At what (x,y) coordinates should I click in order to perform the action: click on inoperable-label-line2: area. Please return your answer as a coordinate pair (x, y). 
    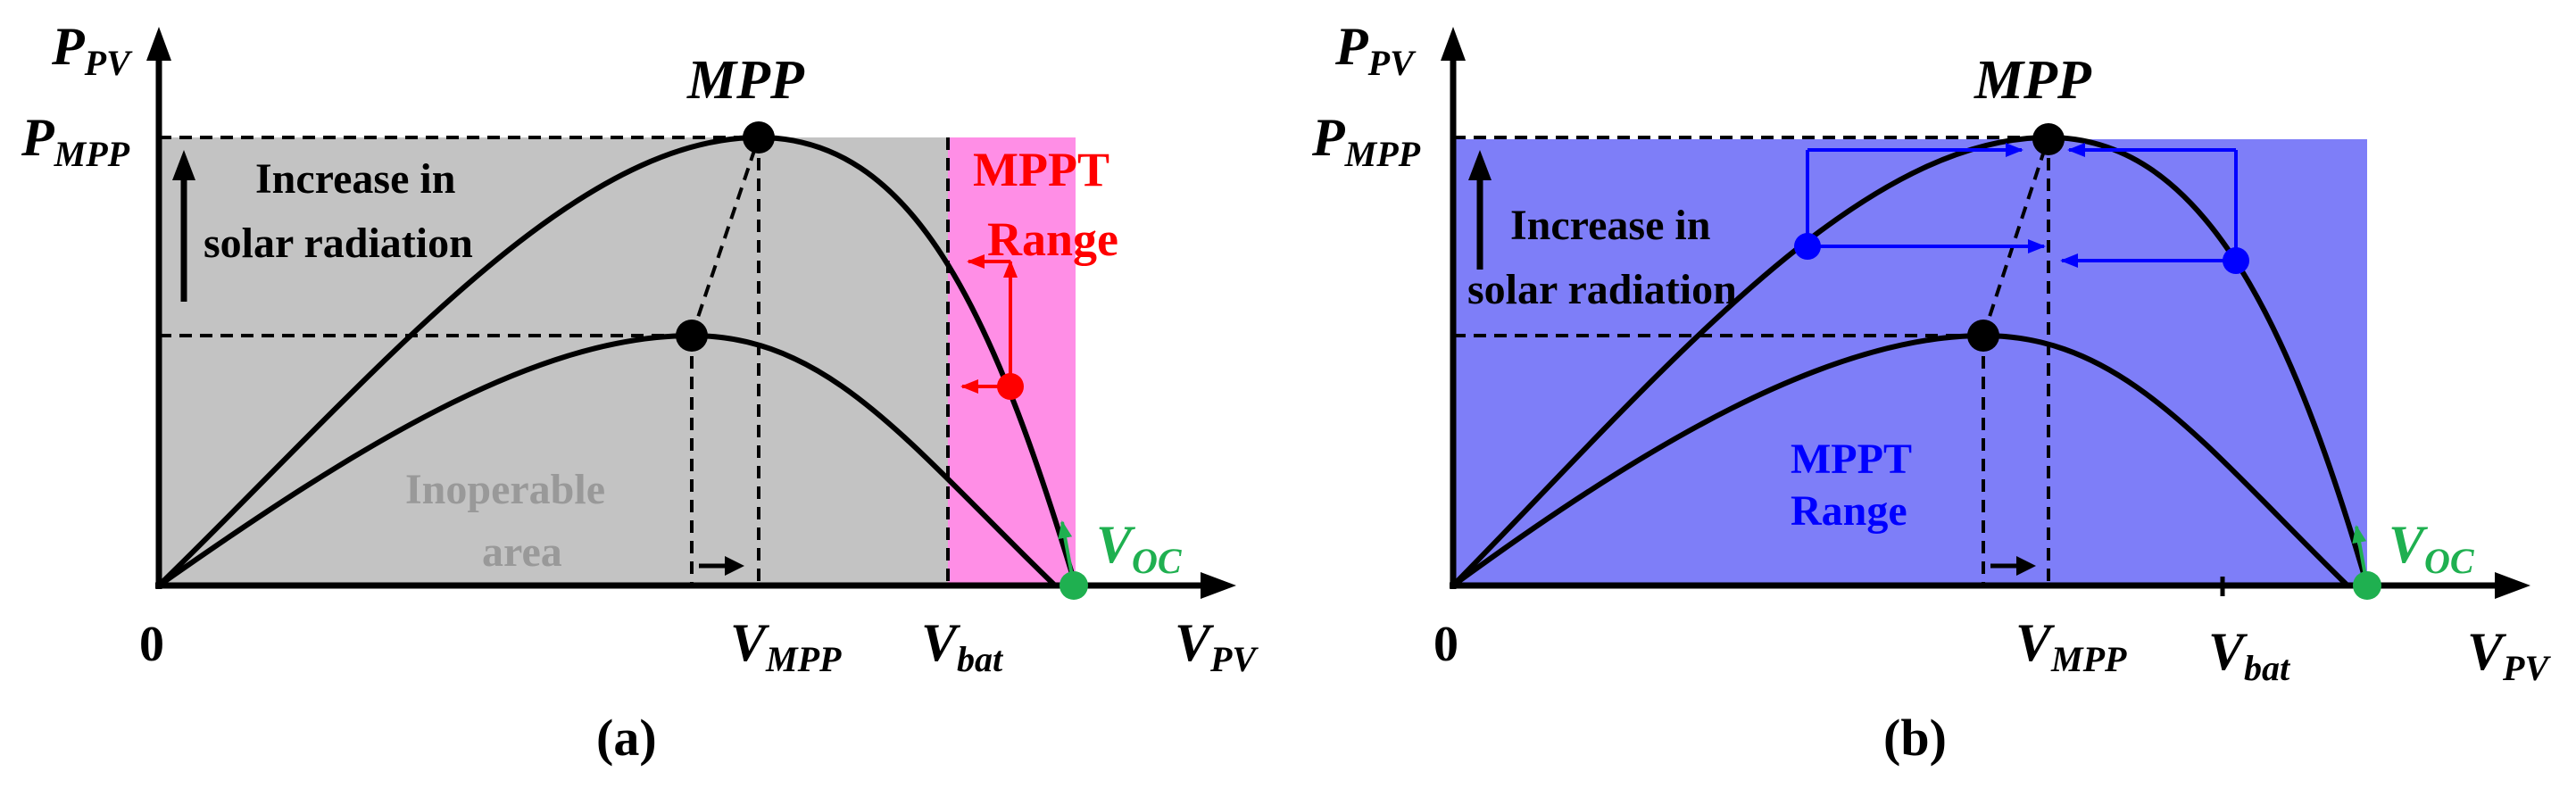
    Looking at the image, I should click on (522, 552).